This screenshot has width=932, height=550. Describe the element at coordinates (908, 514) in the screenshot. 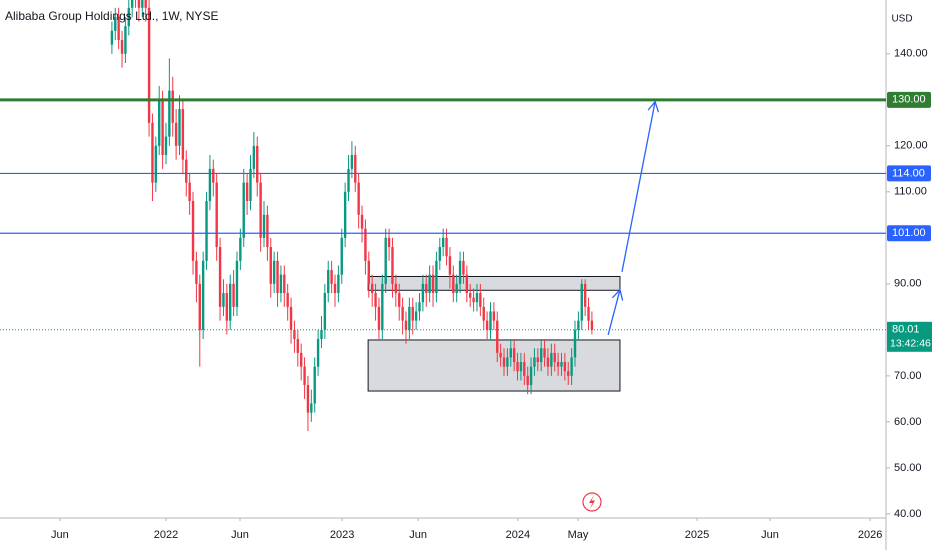

I see `y-tick-label: 40.00` at that location.